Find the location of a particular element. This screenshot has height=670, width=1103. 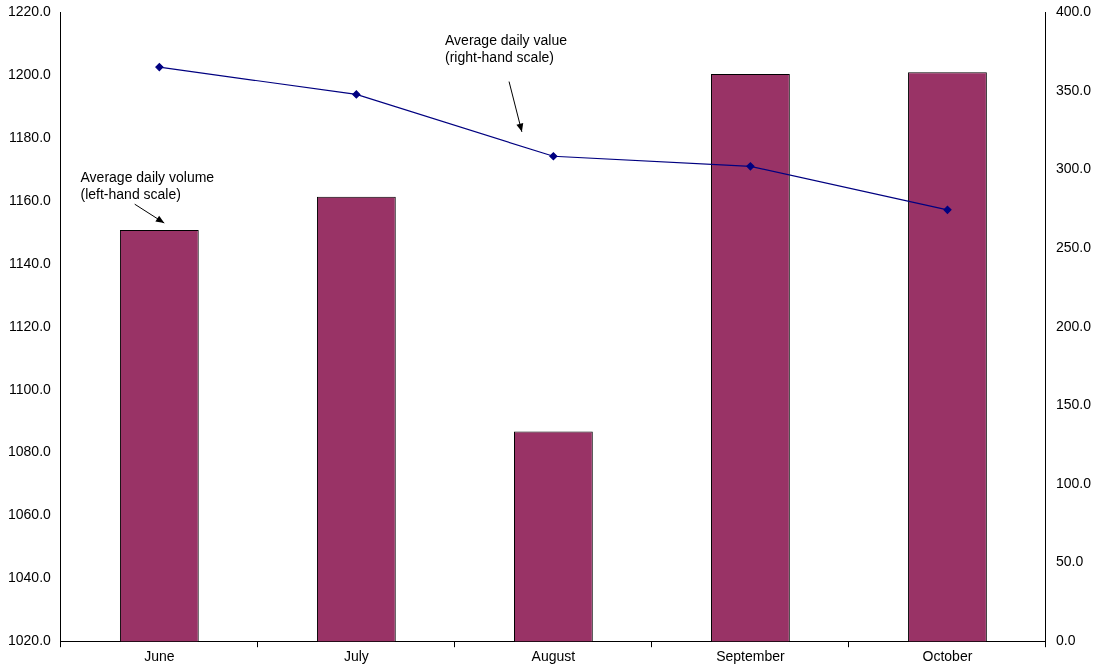

y2-tick-label: 0.0 is located at coordinates (1065, 640).